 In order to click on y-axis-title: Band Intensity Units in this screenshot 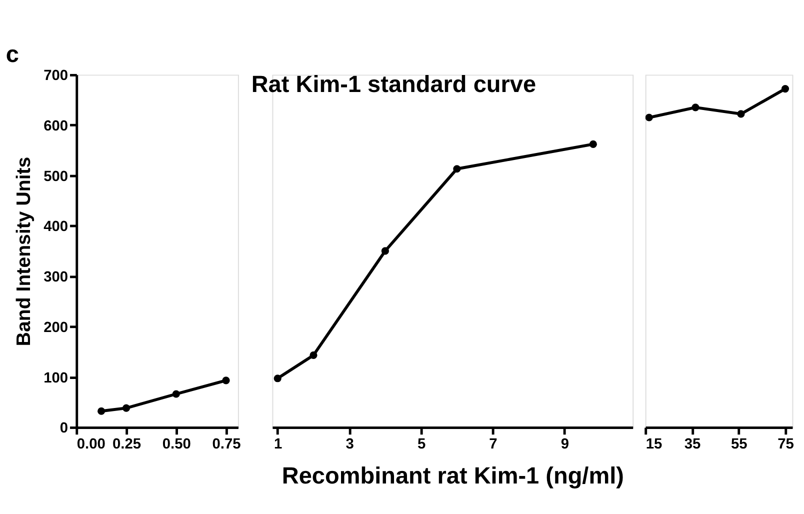, I will do `click(23, 251)`.